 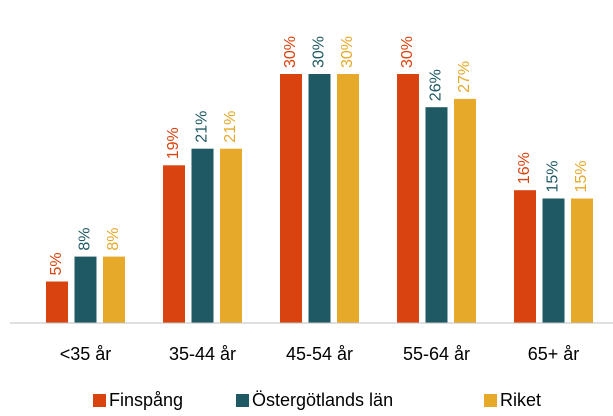 I want to click on value-label: 16%, so click(x=524, y=168).